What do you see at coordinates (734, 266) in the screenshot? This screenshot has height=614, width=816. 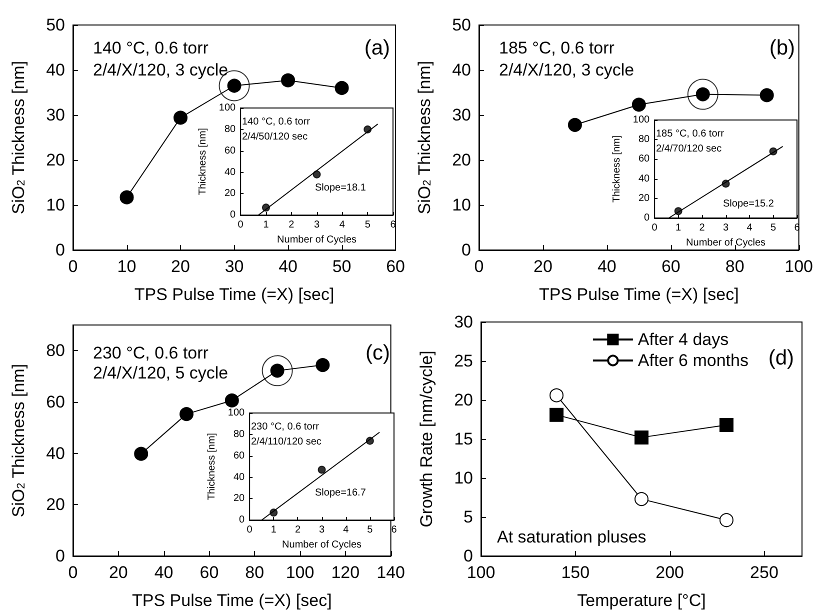 I see `x-tick-label: 80` at bounding box center [734, 266].